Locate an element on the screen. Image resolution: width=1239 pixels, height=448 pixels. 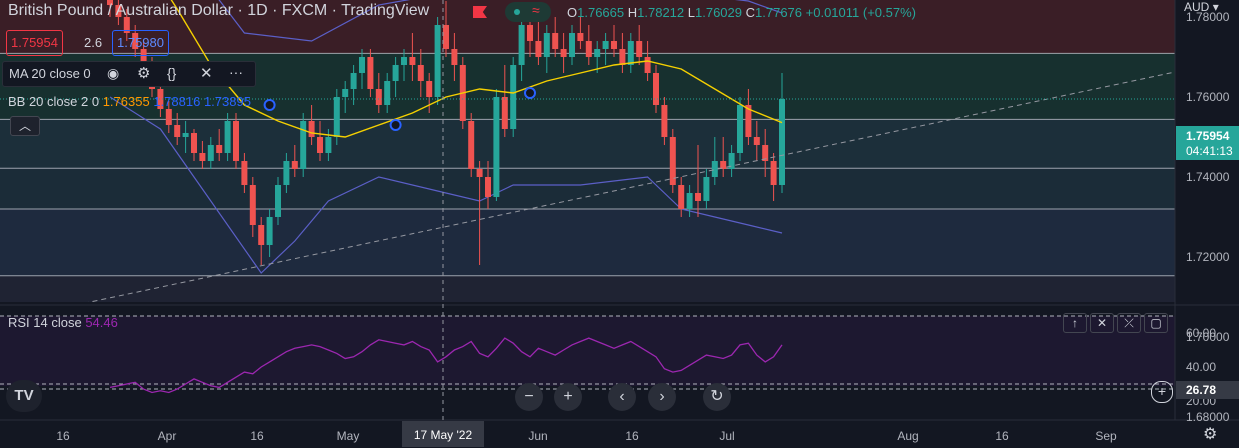
rsi-band is located at coordinates (587, 351).